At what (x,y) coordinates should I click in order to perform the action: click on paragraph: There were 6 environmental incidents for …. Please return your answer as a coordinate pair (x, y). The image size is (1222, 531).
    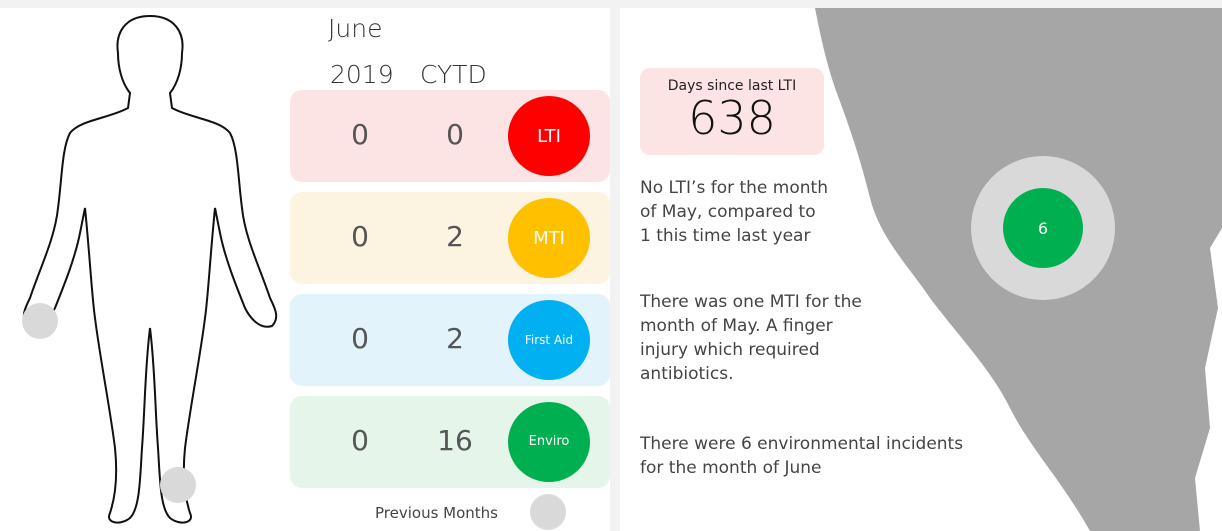
    Looking at the image, I should click on (801, 456).